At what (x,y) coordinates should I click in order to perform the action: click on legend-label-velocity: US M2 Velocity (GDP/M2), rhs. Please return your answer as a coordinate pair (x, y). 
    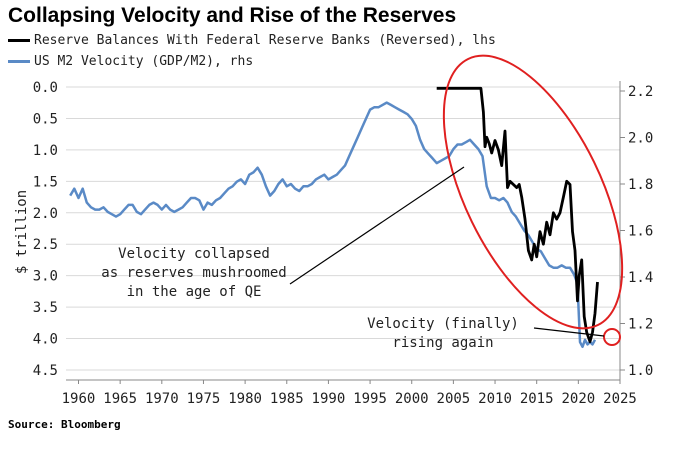
    Looking at the image, I should click on (144, 61).